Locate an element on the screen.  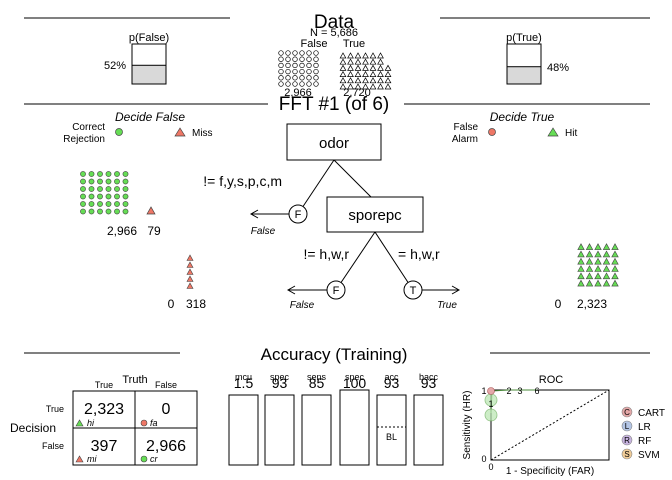
p-false-value: 52% is located at coordinates (115, 66).